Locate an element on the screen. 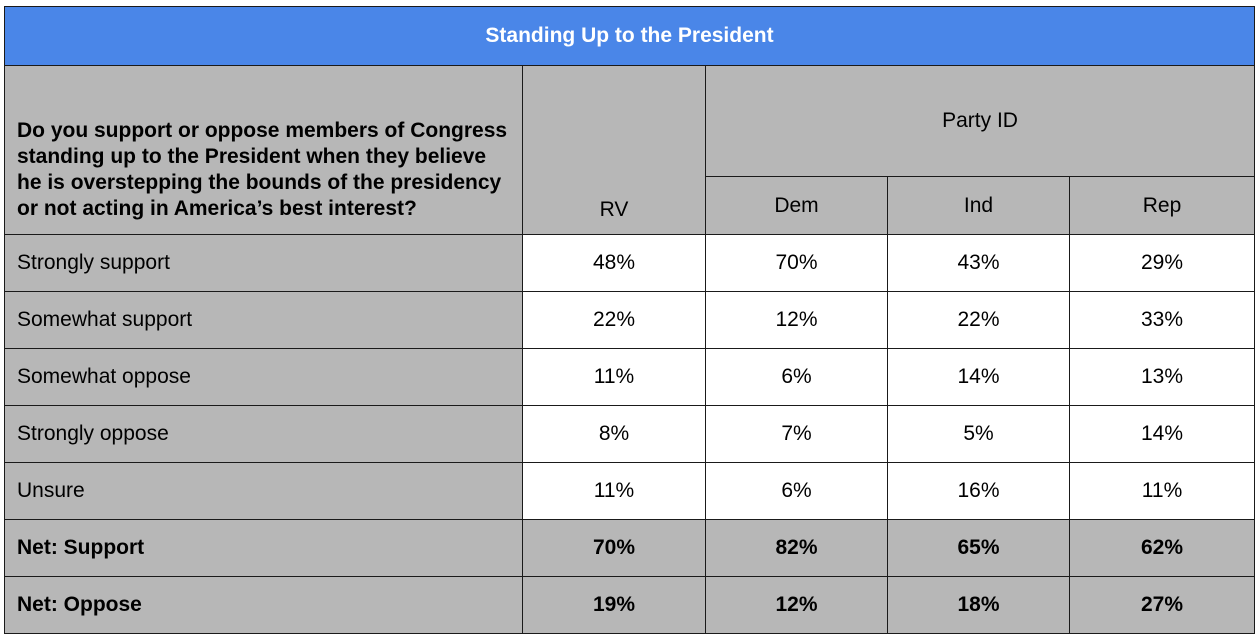  column-header-dem: Dem is located at coordinates (796, 205).